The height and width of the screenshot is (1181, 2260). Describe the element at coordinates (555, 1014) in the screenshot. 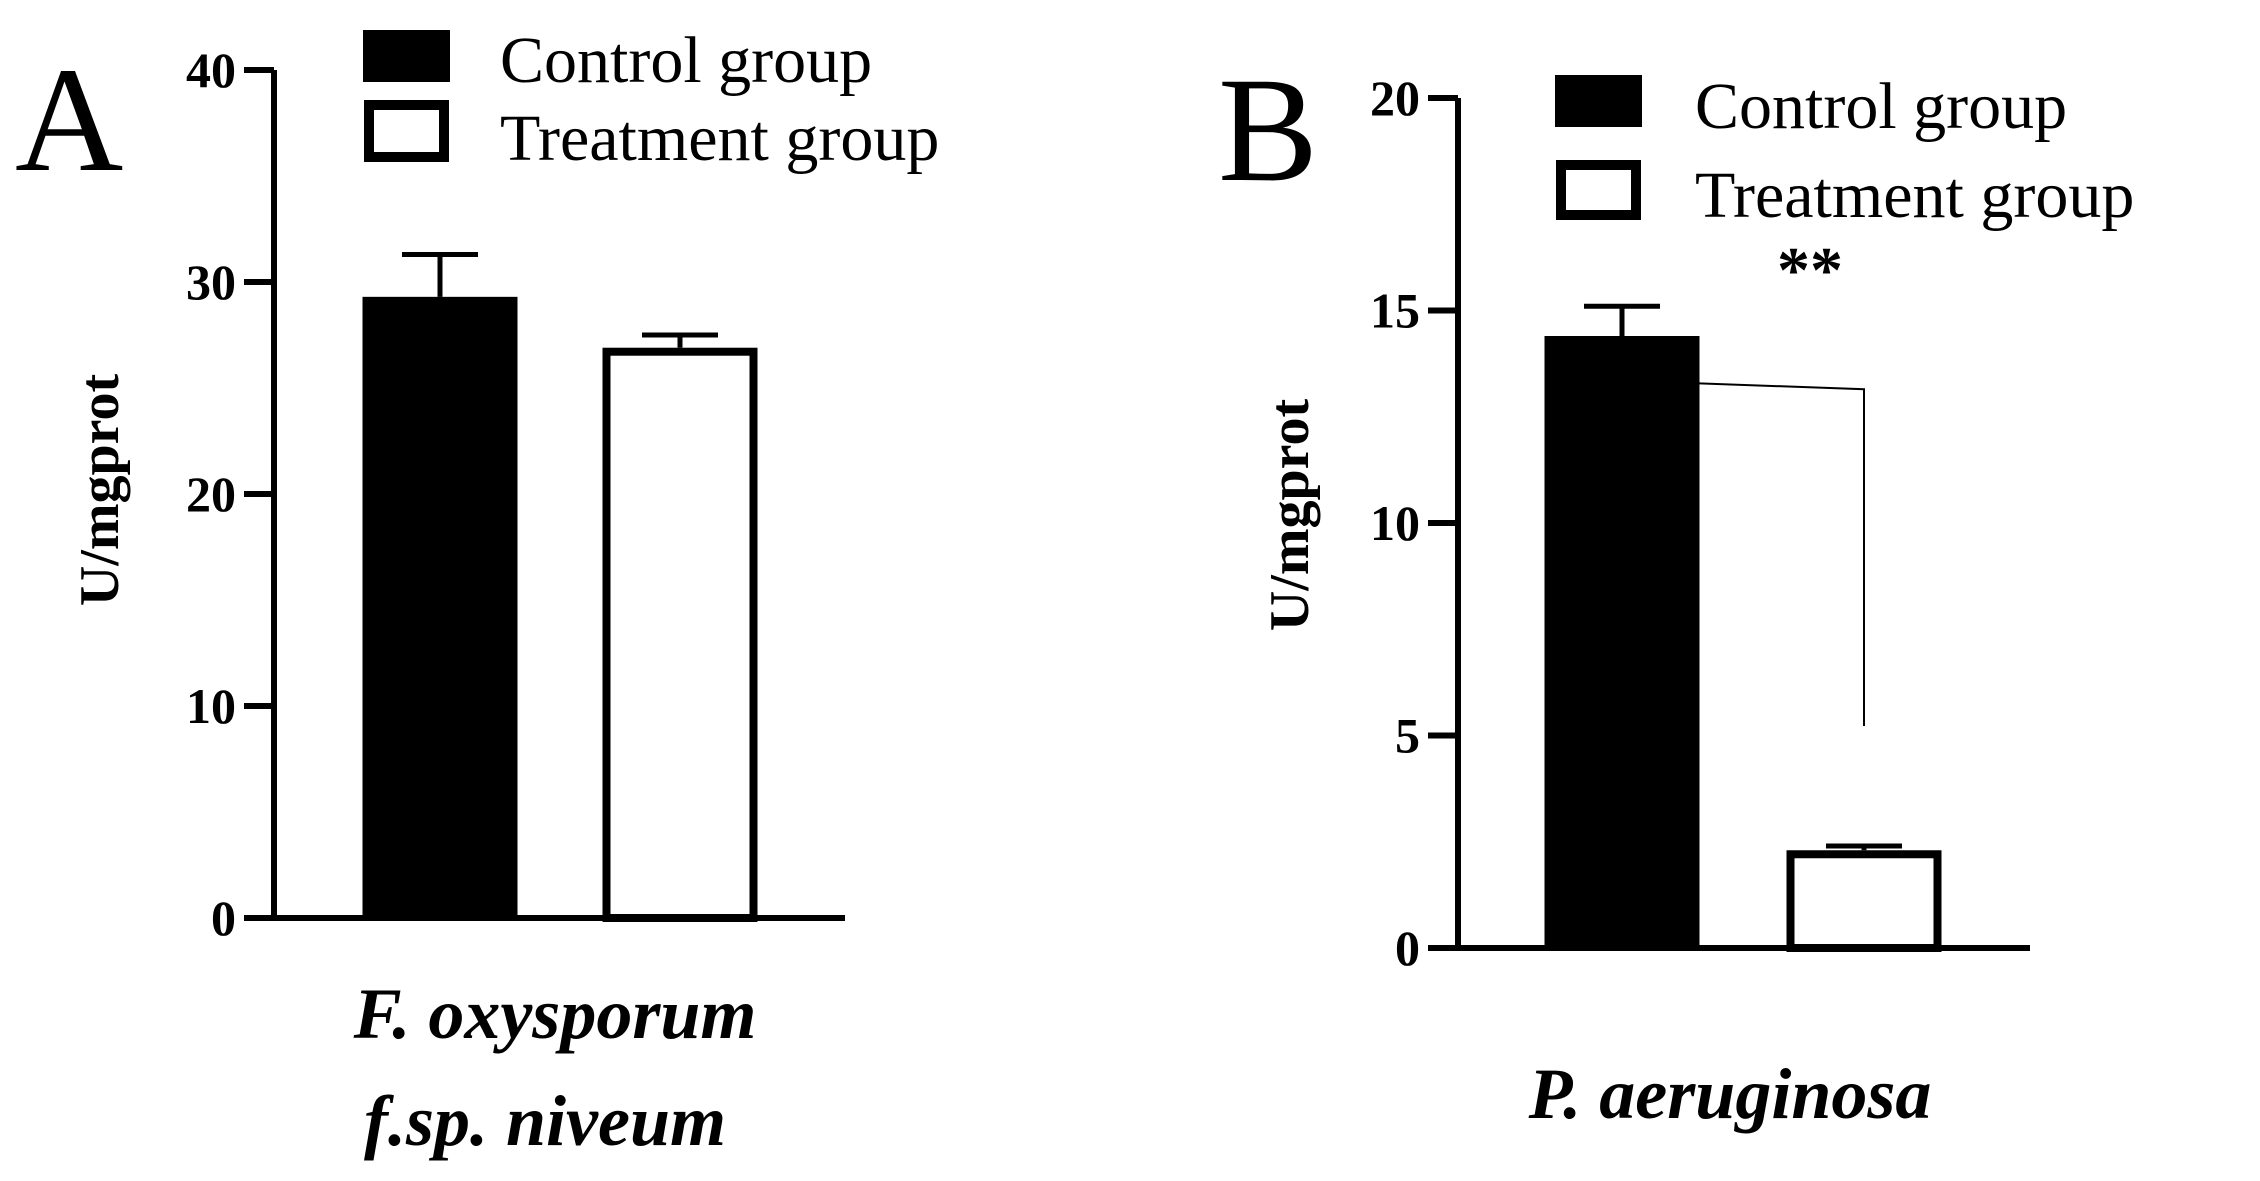

I see `x-axis-label-line-1: F. oxysporum` at that location.